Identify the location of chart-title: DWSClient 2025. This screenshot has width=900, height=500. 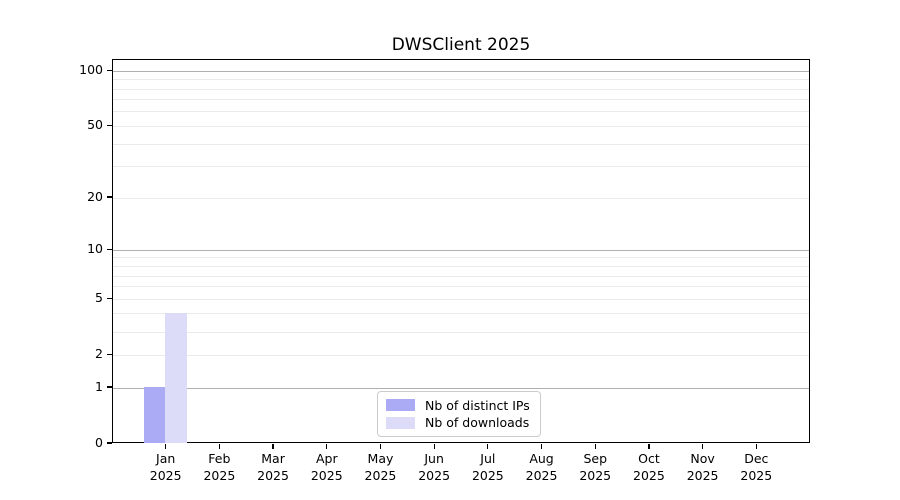
(461, 45).